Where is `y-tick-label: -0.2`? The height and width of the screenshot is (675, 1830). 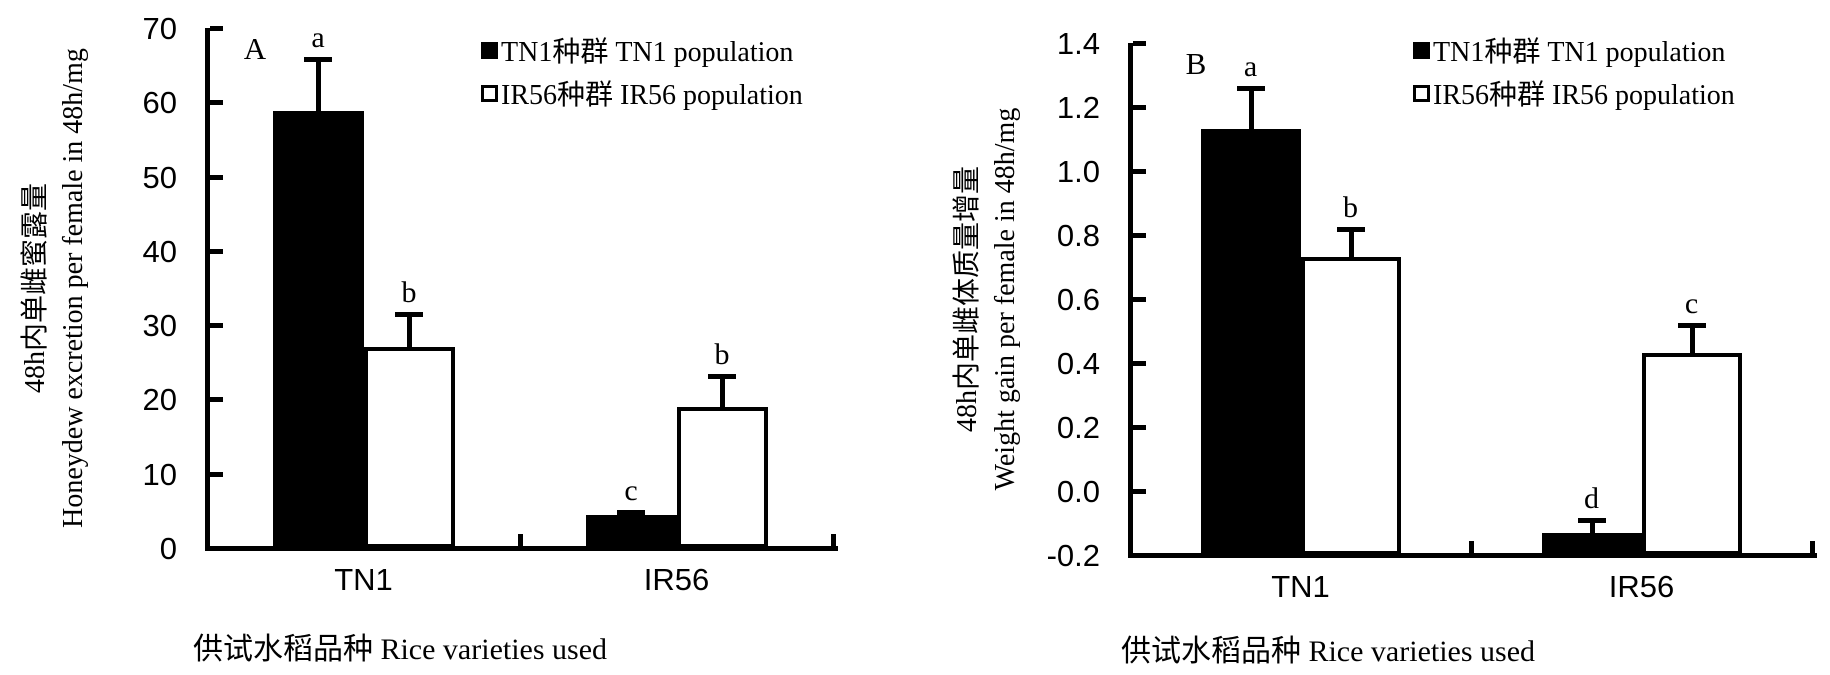 y-tick-label: -0.2 is located at coordinates (1073, 555).